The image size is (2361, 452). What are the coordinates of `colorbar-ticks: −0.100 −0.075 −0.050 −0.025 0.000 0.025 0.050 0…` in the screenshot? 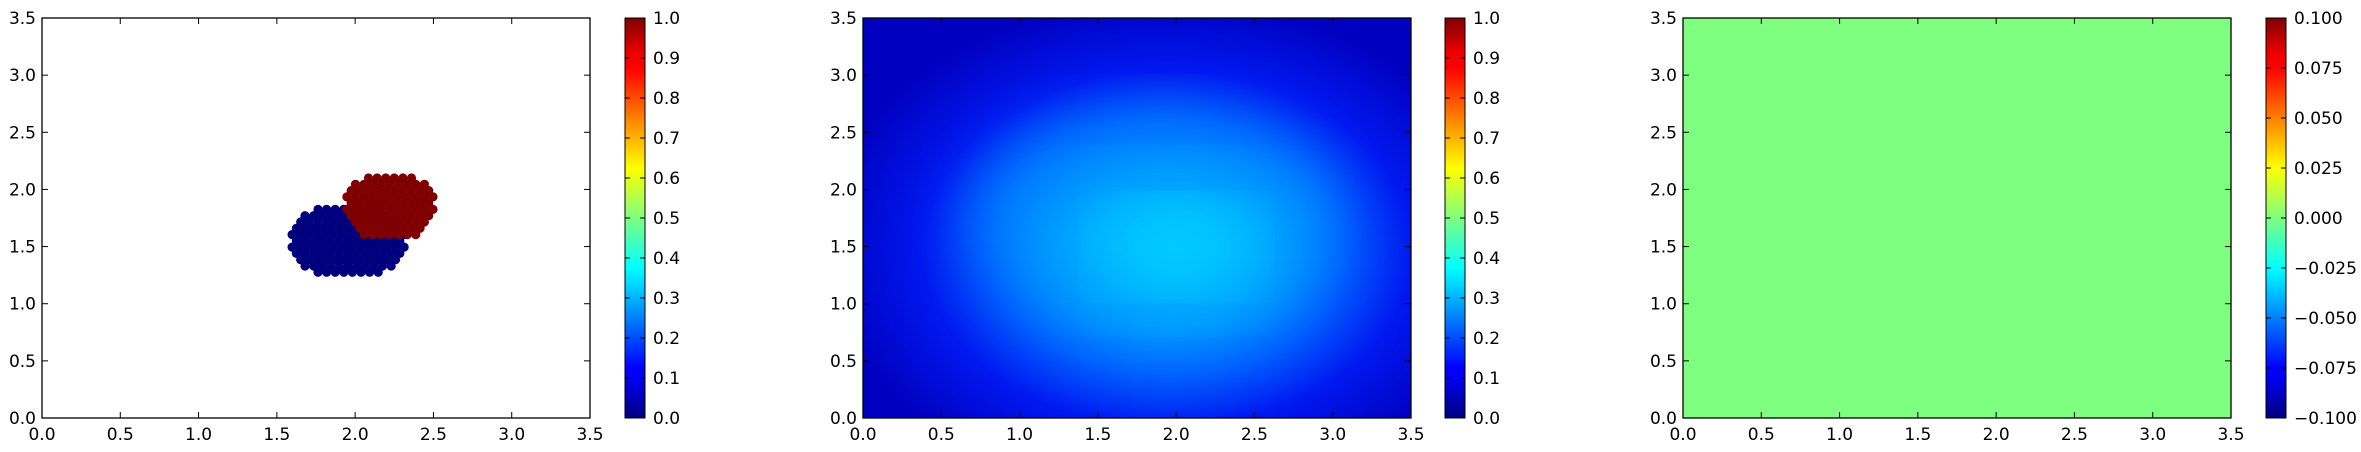 It's located at (2311, 219).